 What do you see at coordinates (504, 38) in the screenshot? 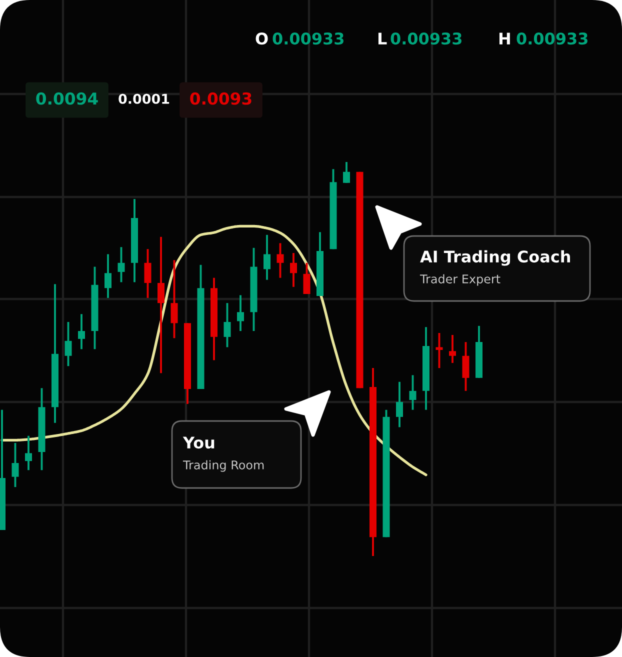
I see `text: H` at bounding box center [504, 38].